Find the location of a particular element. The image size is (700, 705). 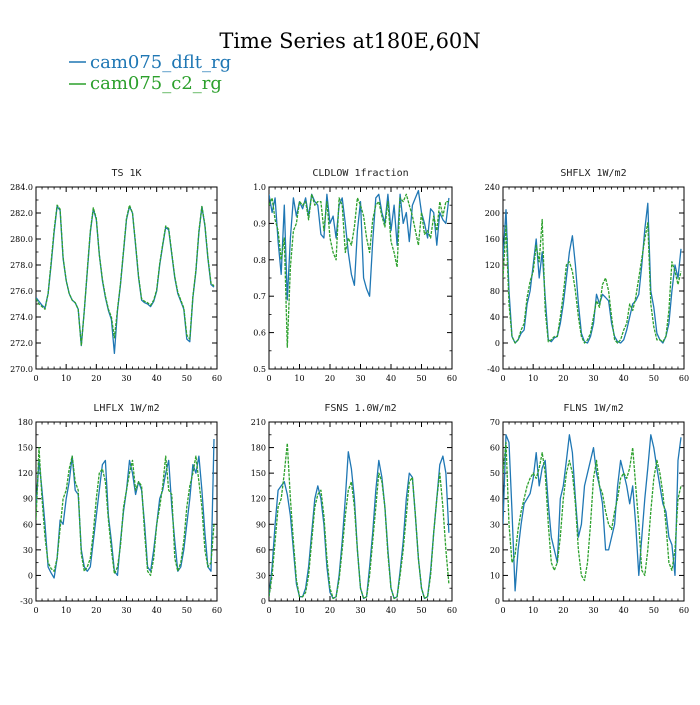

figure-title: Time Series at180E,60N is located at coordinates (349, 41).